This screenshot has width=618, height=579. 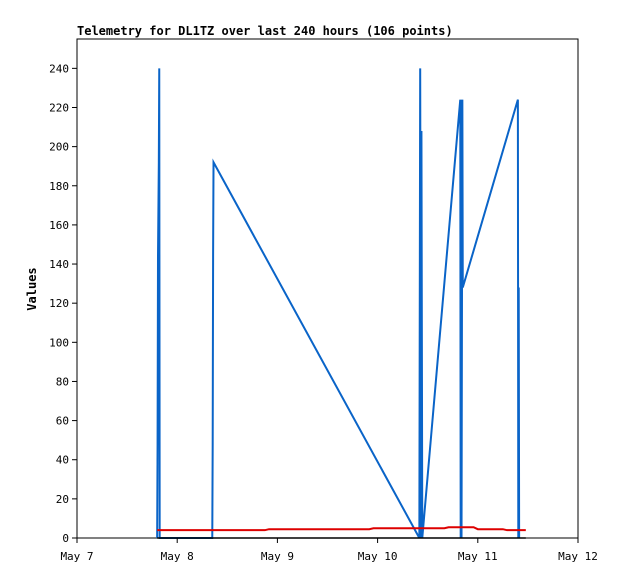 I want to click on y-tick-label: 80, so click(x=62, y=381).